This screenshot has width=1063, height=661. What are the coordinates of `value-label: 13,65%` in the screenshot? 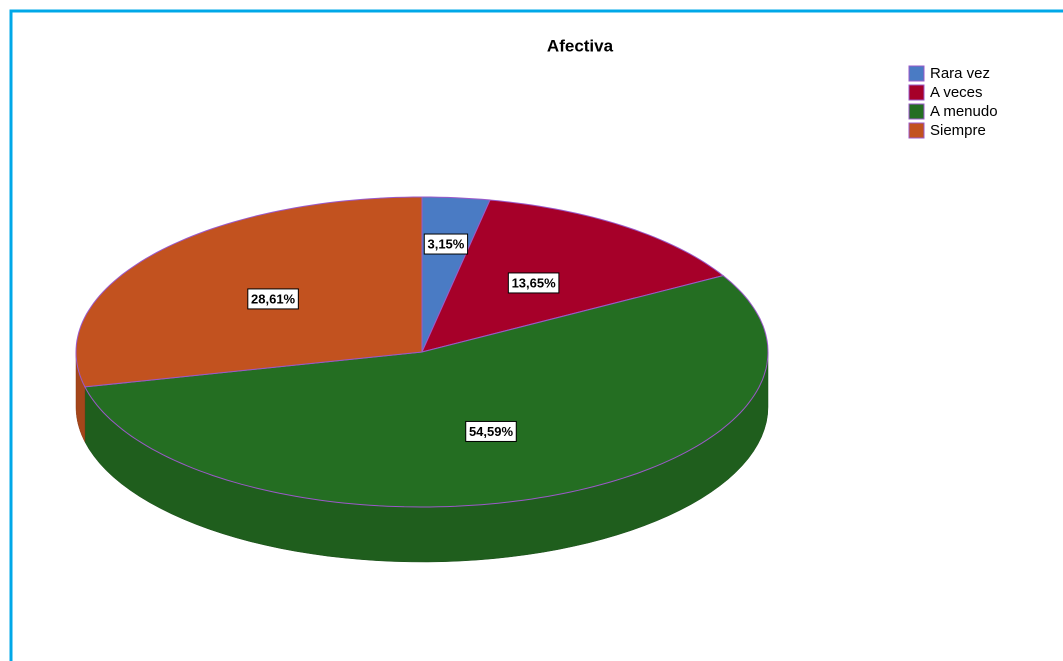 It's located at (534, 282).